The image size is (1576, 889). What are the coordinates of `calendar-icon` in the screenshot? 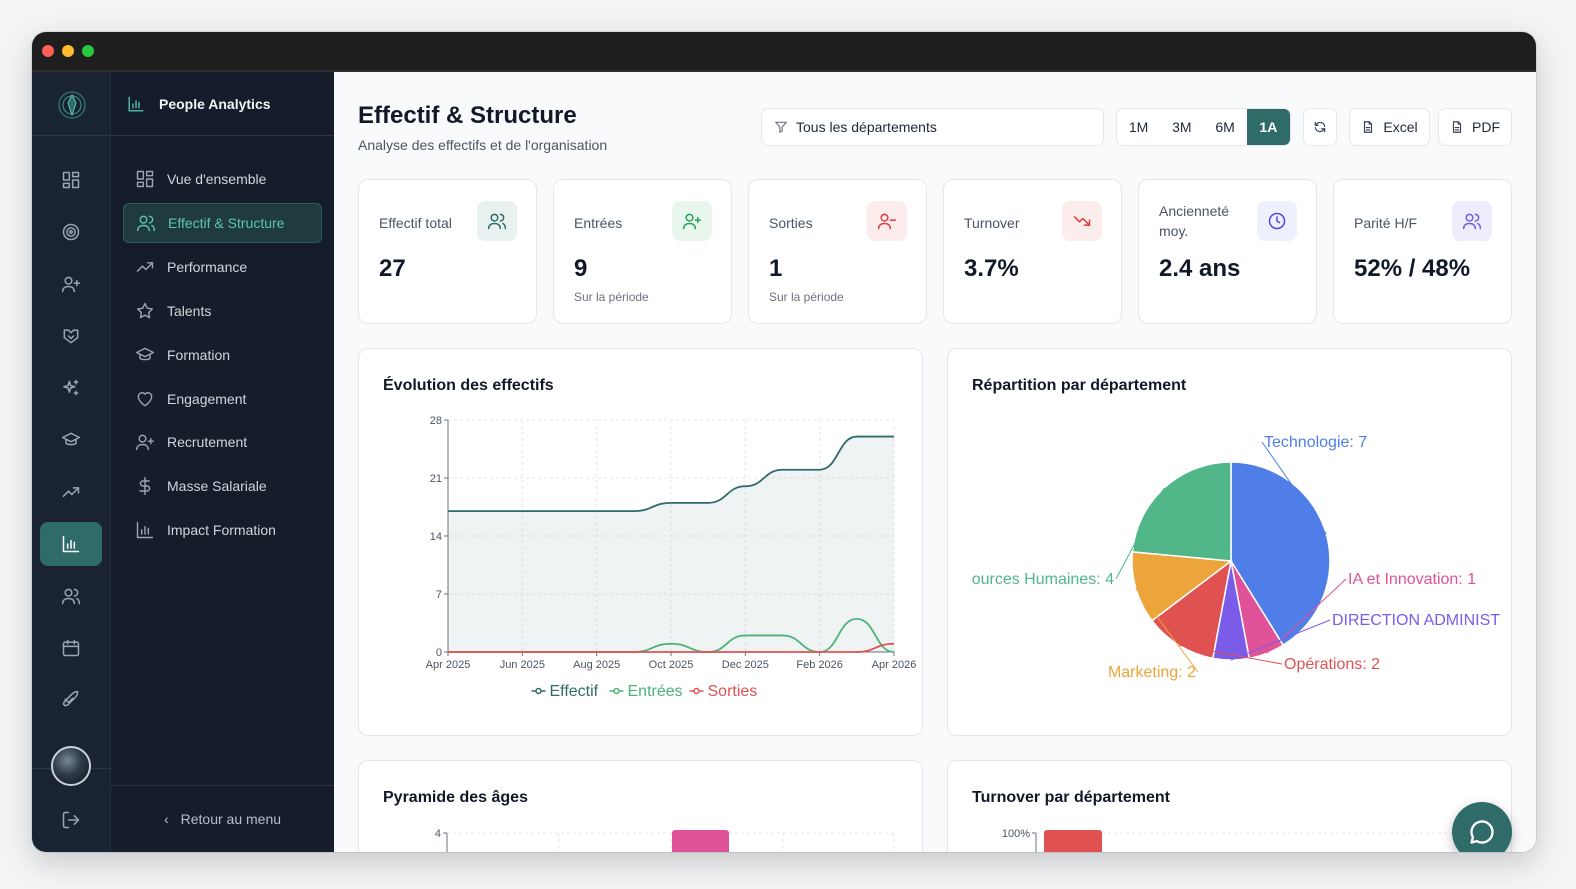 It's located at (71, 648).